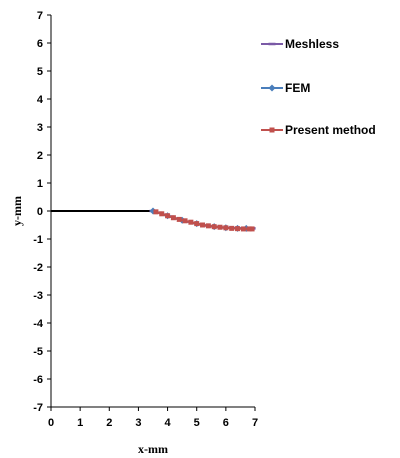 The height and width of the screenshot is (458, 400). I want to click on y-tick-label: -2, so click(38, 268).